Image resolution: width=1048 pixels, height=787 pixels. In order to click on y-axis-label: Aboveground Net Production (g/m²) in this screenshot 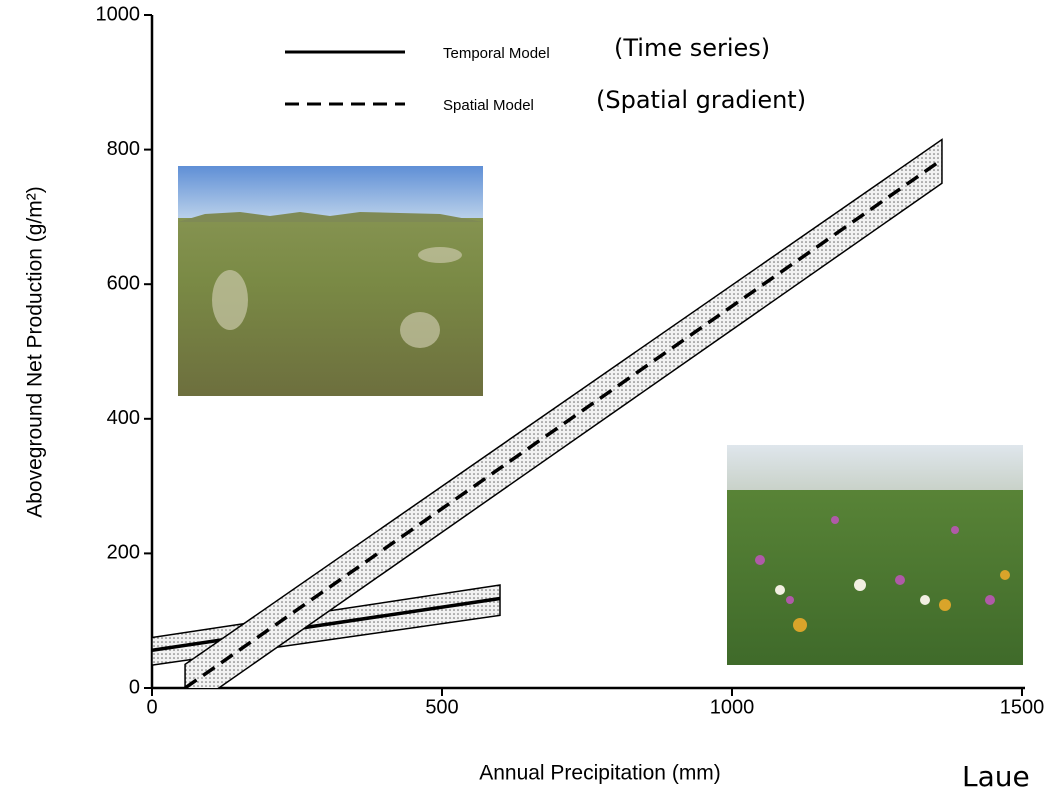, I will do `click(35, 352)`.